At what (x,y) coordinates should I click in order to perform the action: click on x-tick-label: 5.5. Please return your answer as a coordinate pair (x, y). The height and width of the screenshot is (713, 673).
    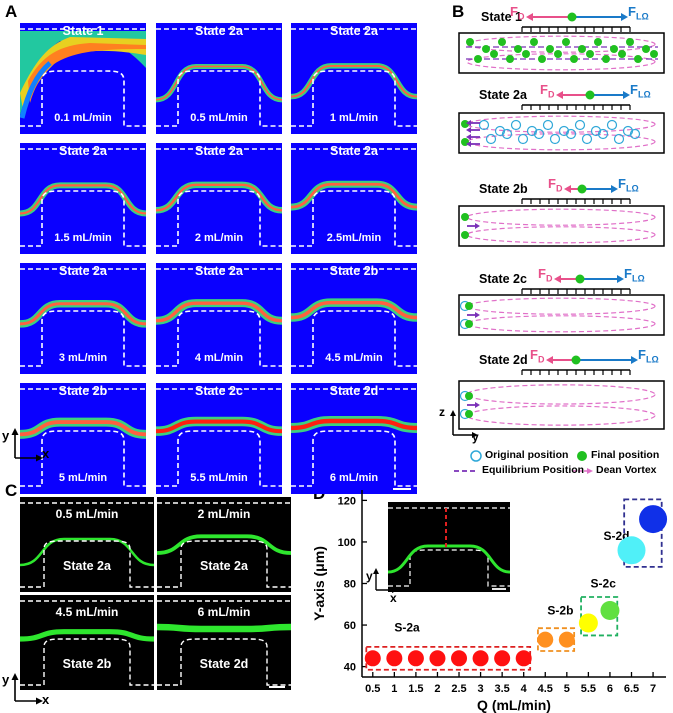
    Looking at the image, I should click on (588, 689).